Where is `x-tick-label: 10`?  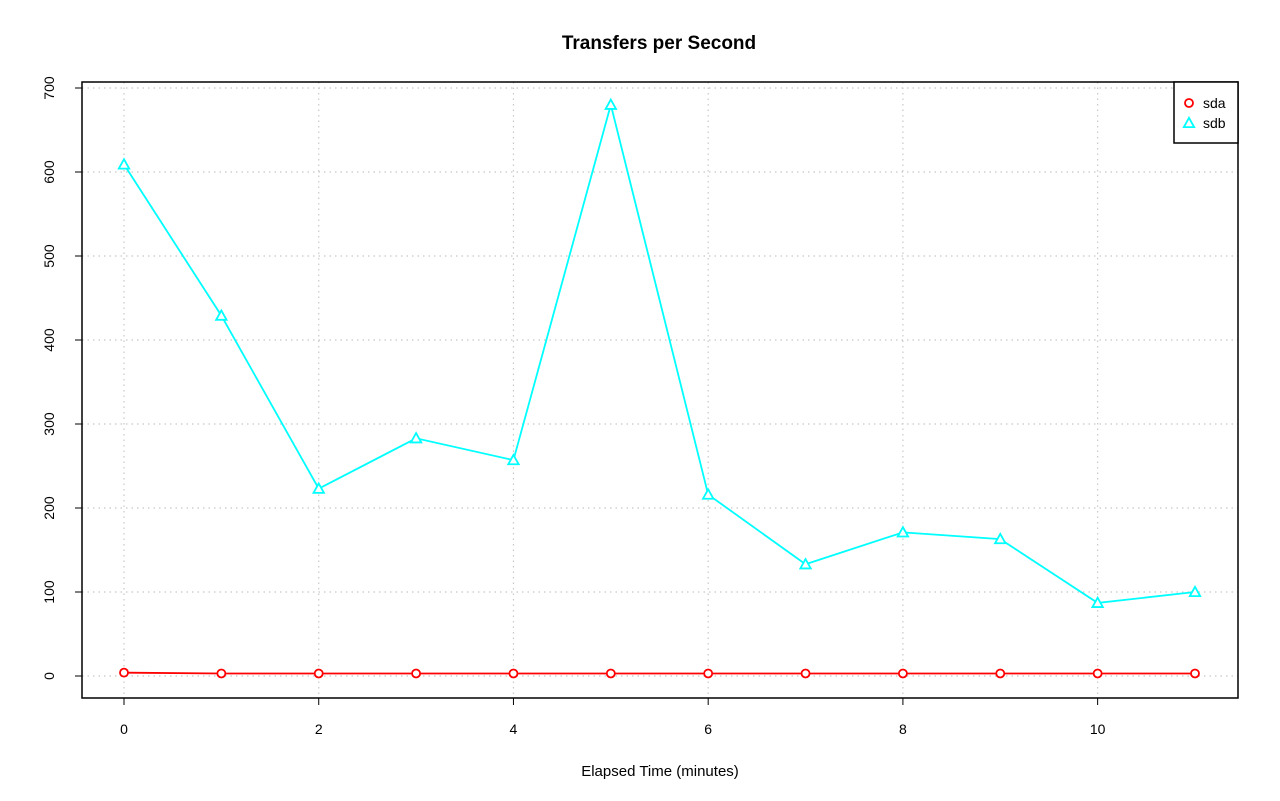
x-tick-label: 10 is located at coordinates (1098, 729).